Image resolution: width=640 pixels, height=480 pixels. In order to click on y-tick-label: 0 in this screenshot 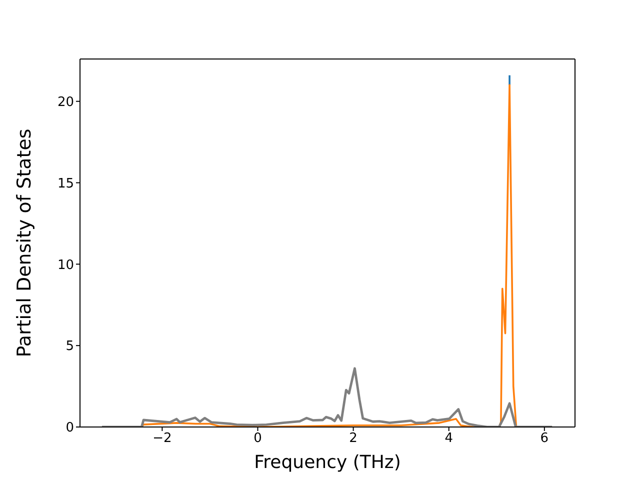, I will do `click(70, 428)`.